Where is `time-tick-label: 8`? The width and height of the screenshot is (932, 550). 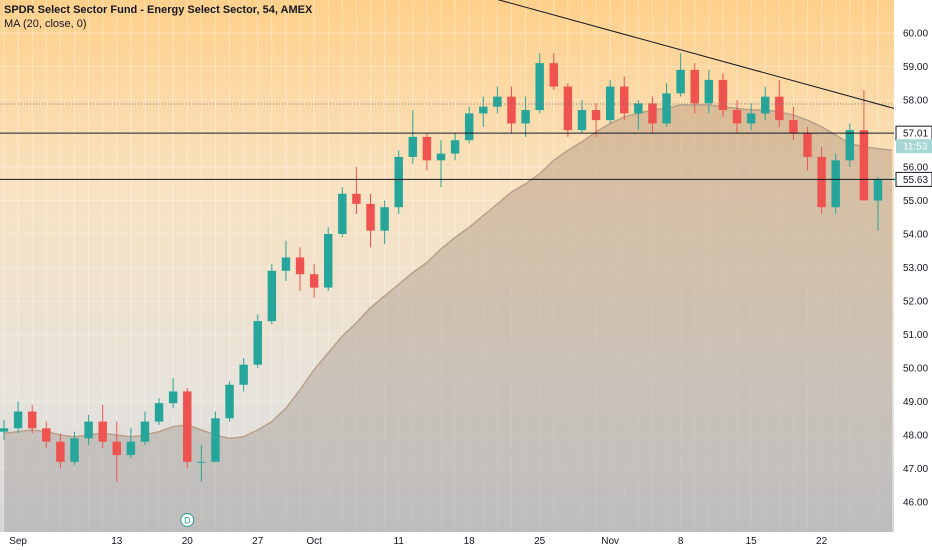
time-tick-label: 8 is located at coordinates (681, 541).